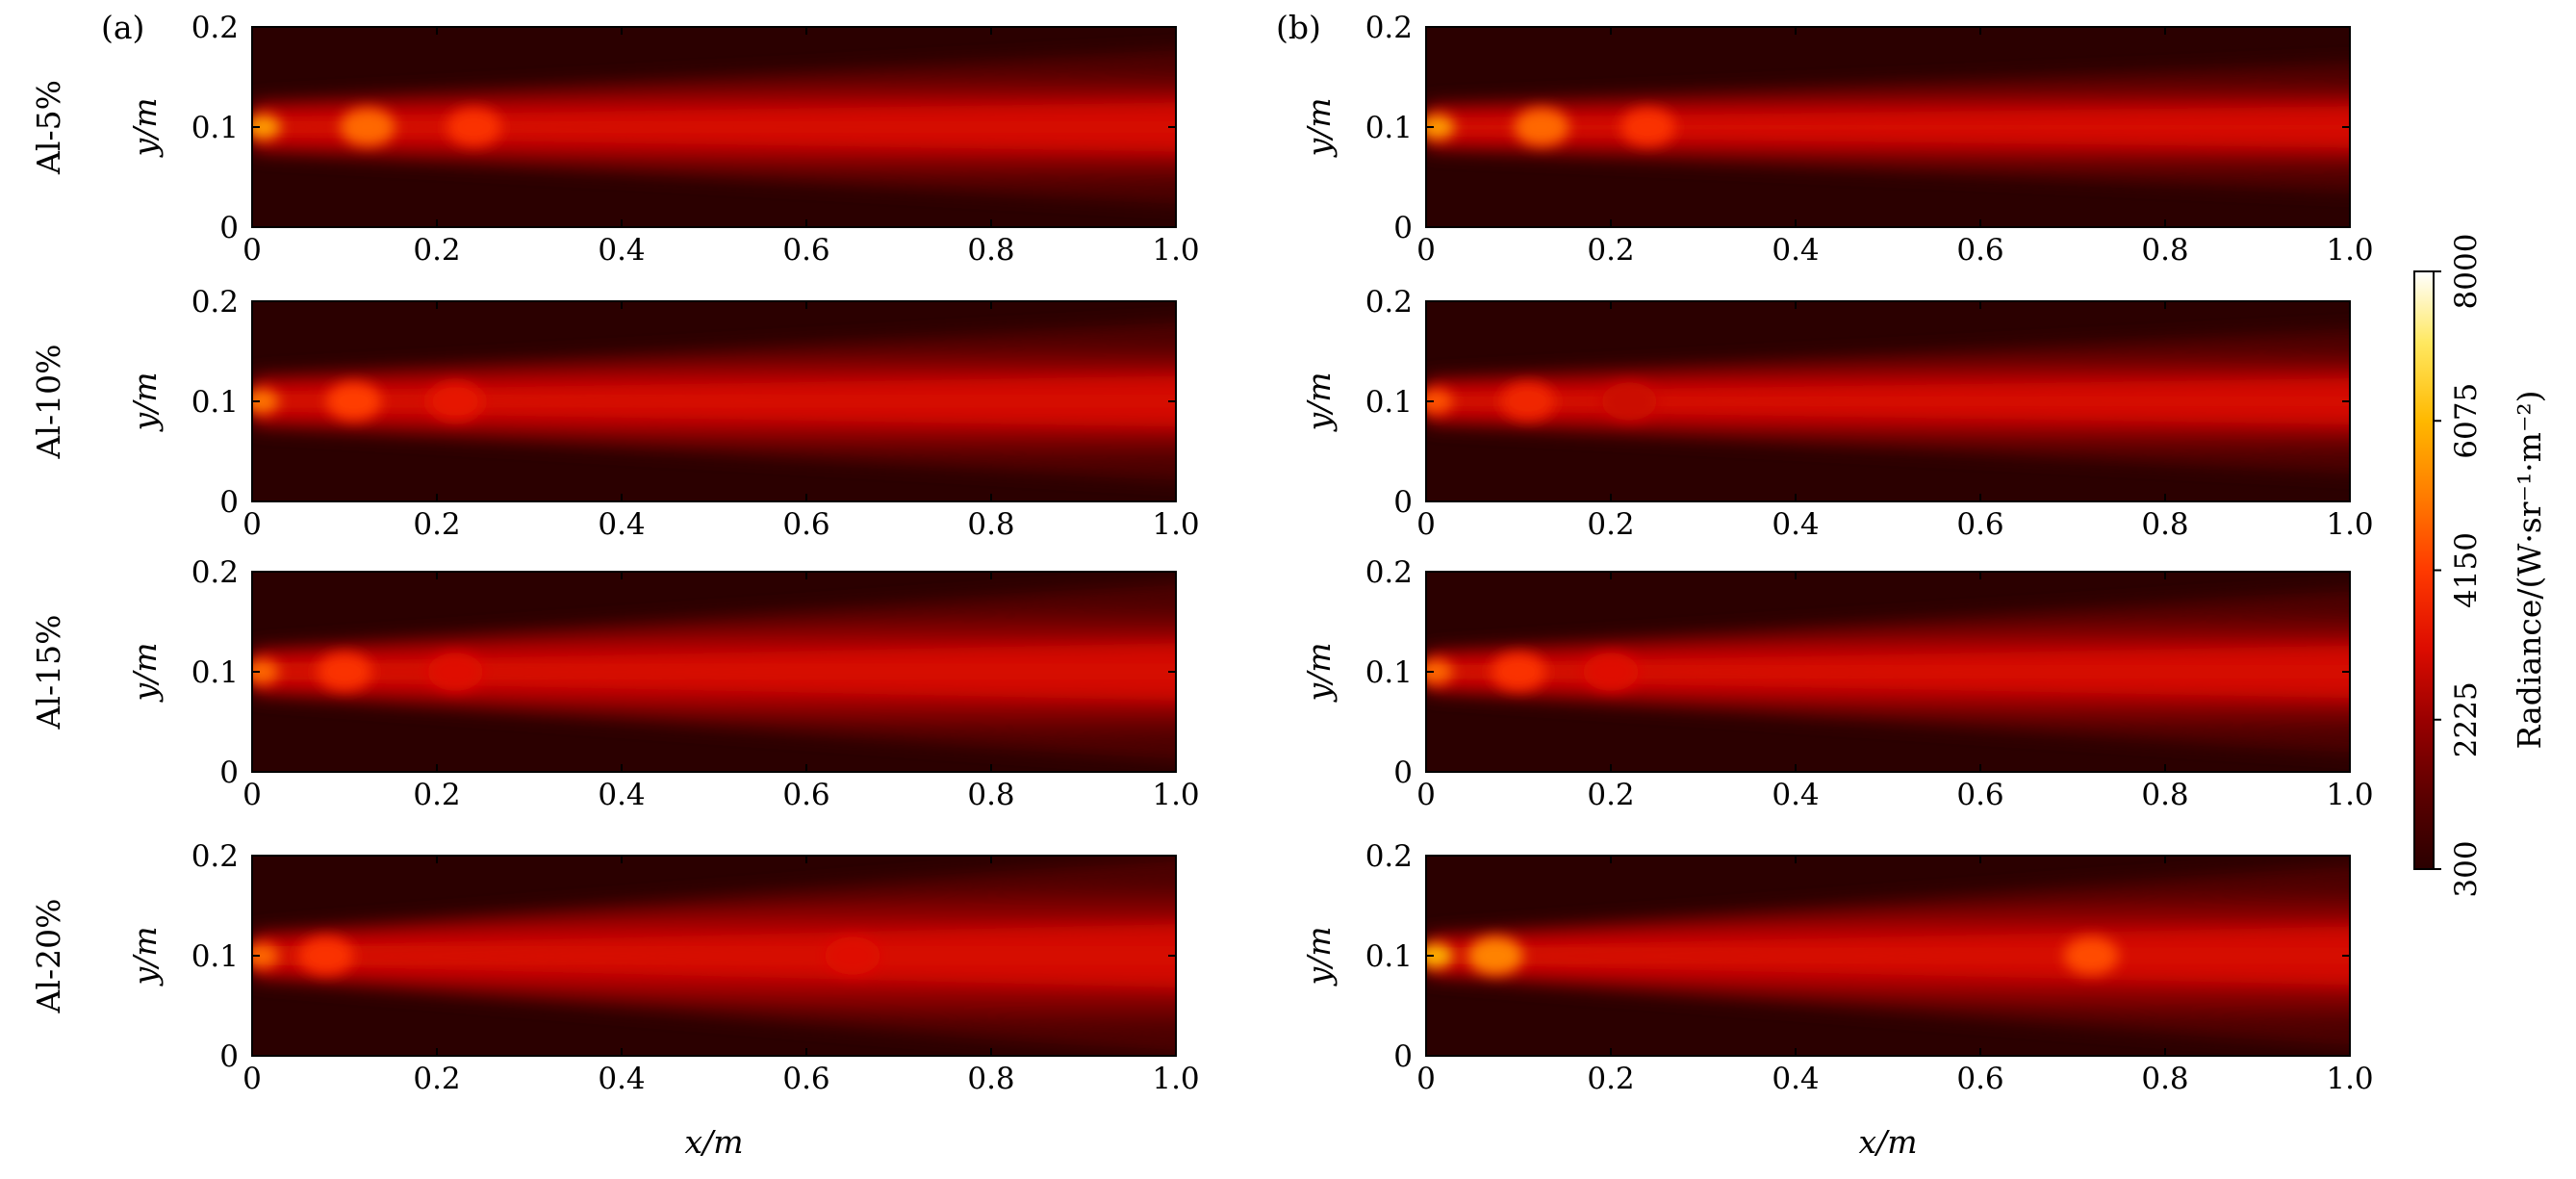 This screenshot has width=2576, height=1179. I want to click on x-axis-label: x/m, so click(713, 1142).